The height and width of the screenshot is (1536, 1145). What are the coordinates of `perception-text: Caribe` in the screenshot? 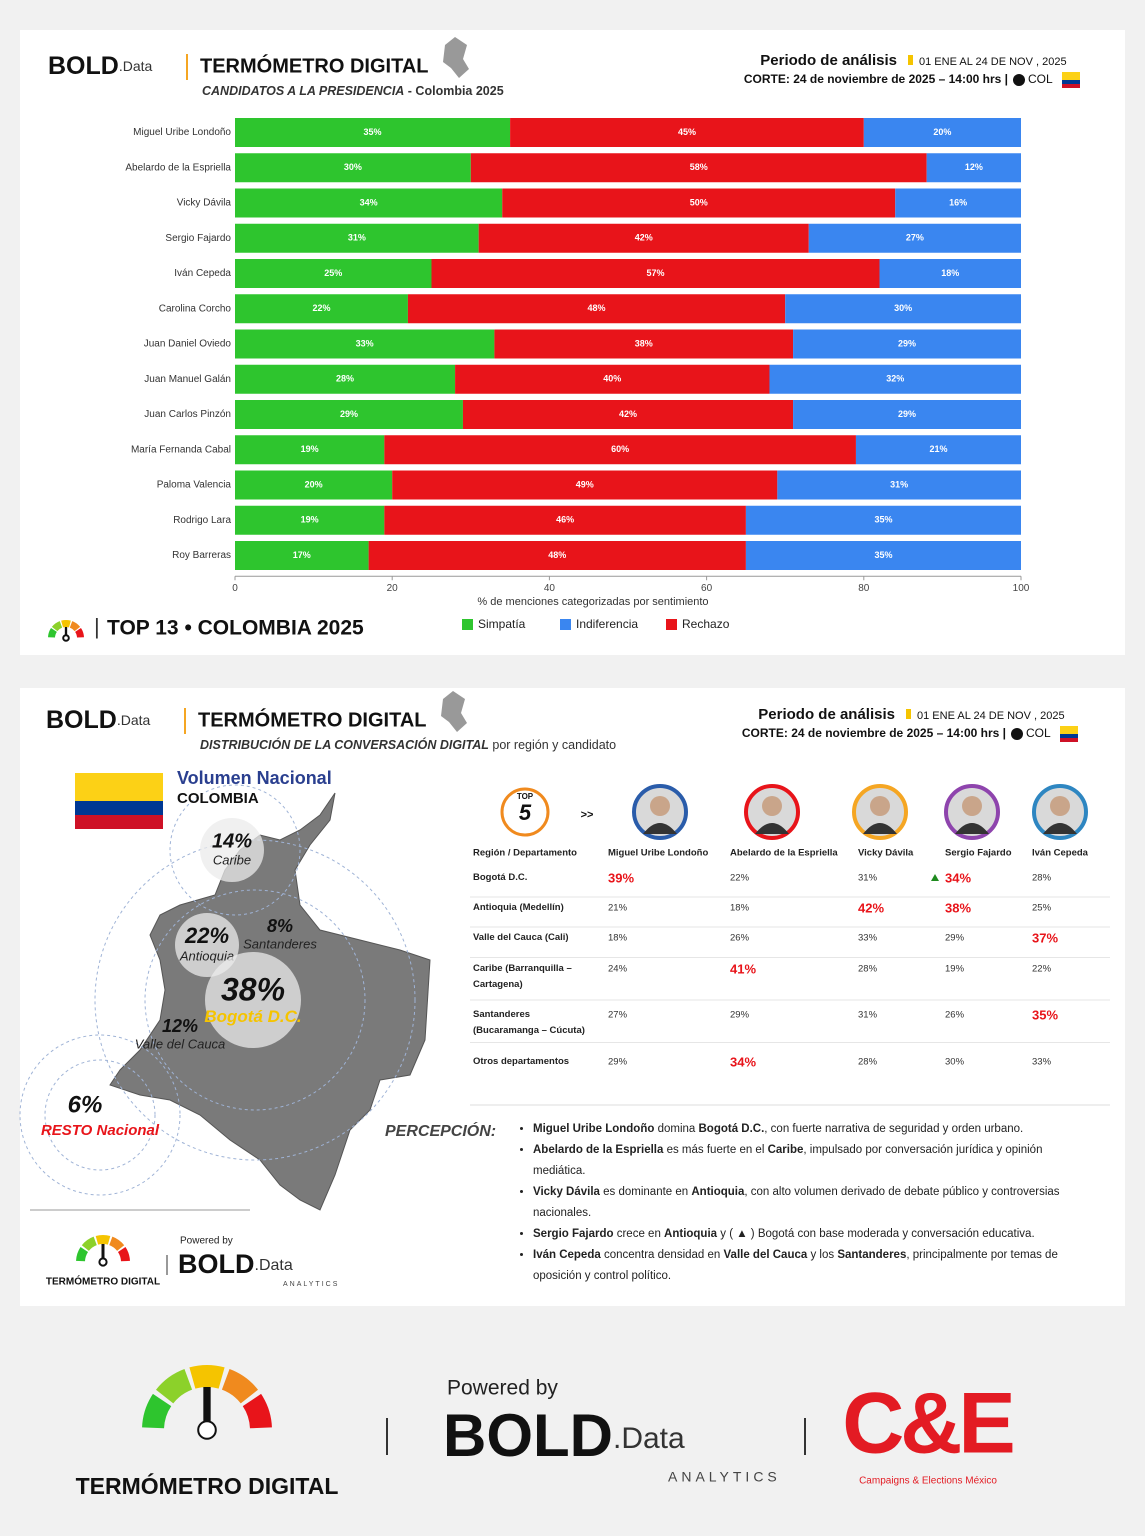 It's located at (785, 1150).